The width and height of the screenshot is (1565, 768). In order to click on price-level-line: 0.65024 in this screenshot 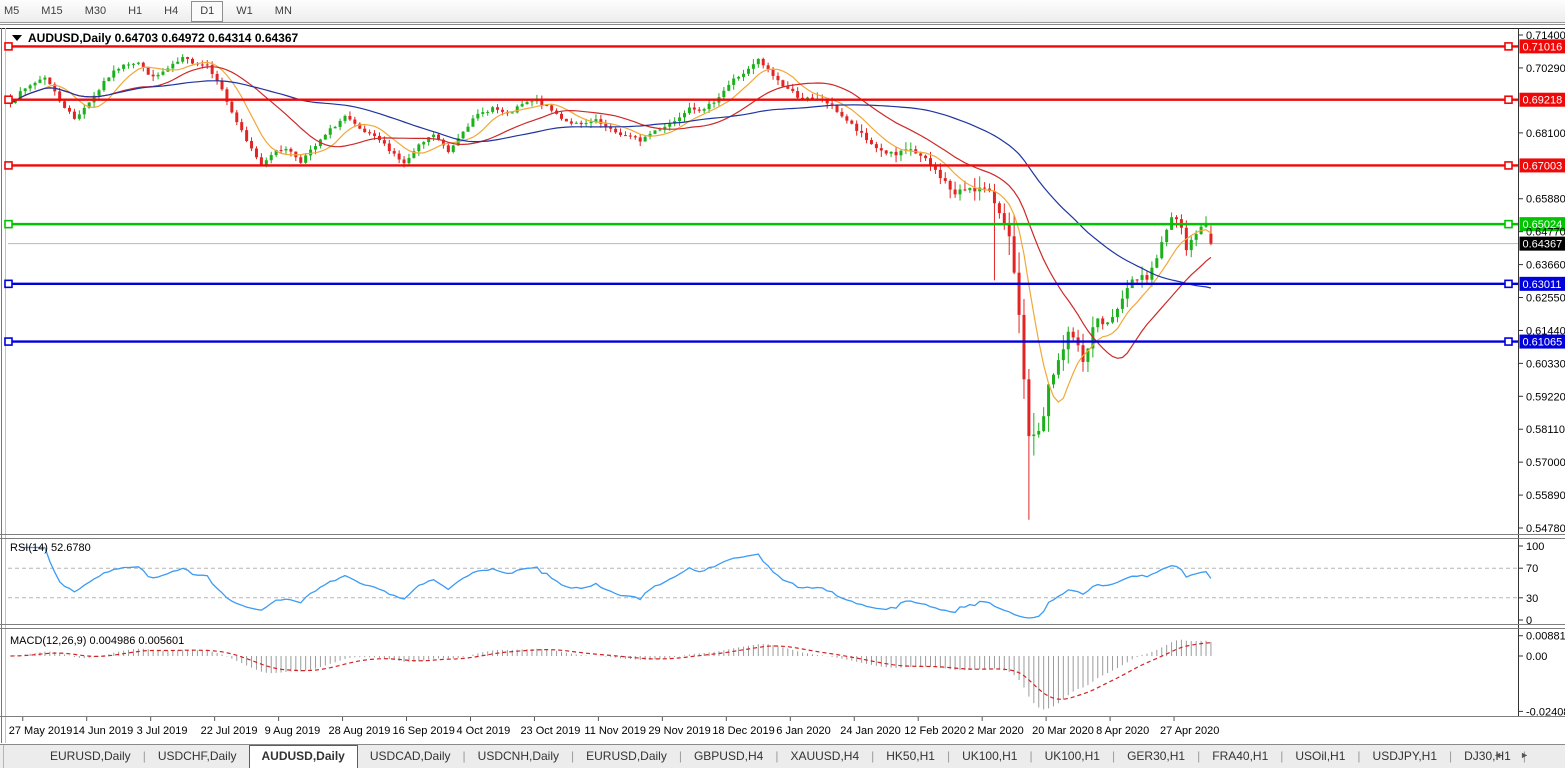, I will do `click(784, 224)`.